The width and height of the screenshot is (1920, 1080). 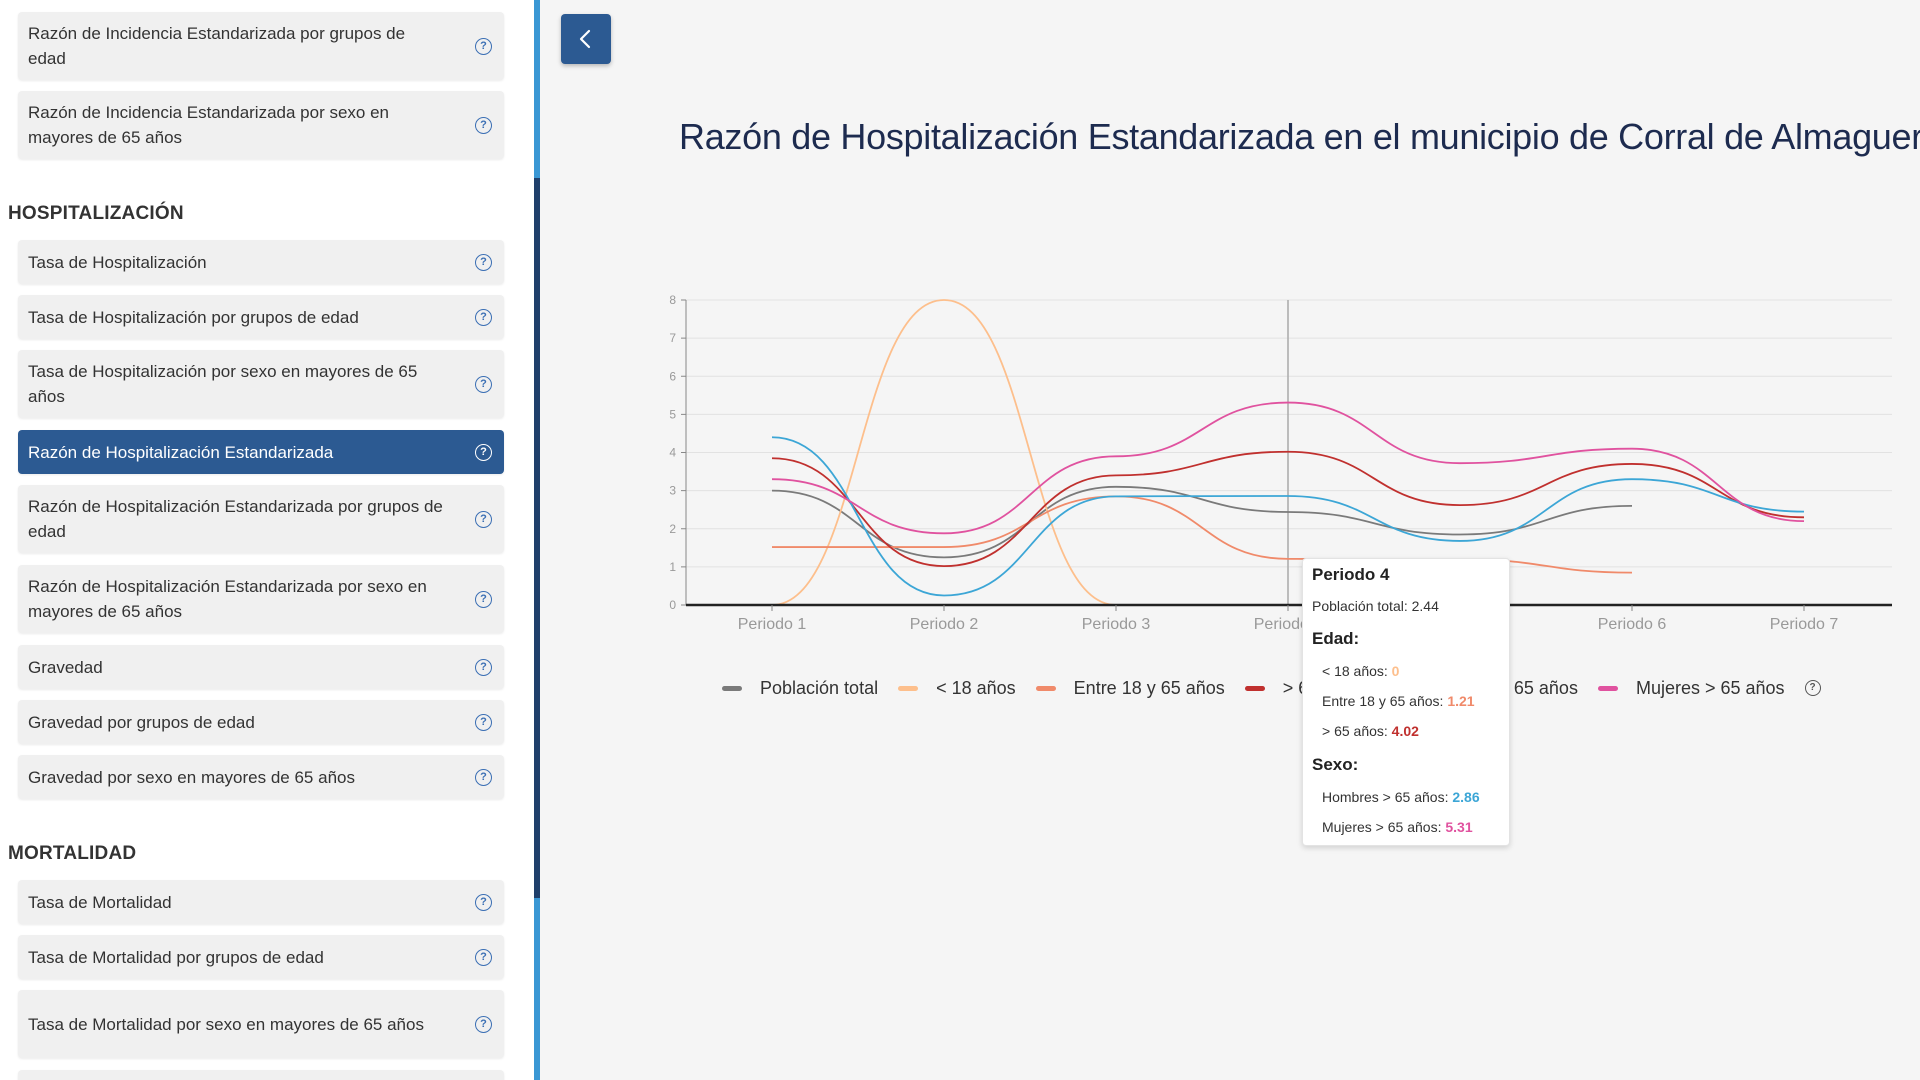 I want to click on tooltip-gt65-label: > 65 años:, so click(x=1357, y=731).